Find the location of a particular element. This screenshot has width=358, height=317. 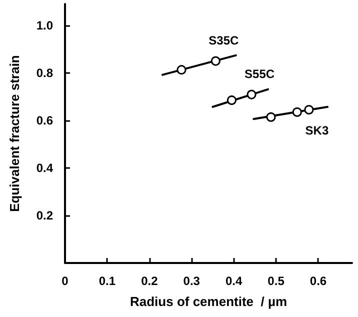

x-tick-label: 0.5 is located at coordinates (276, 281).